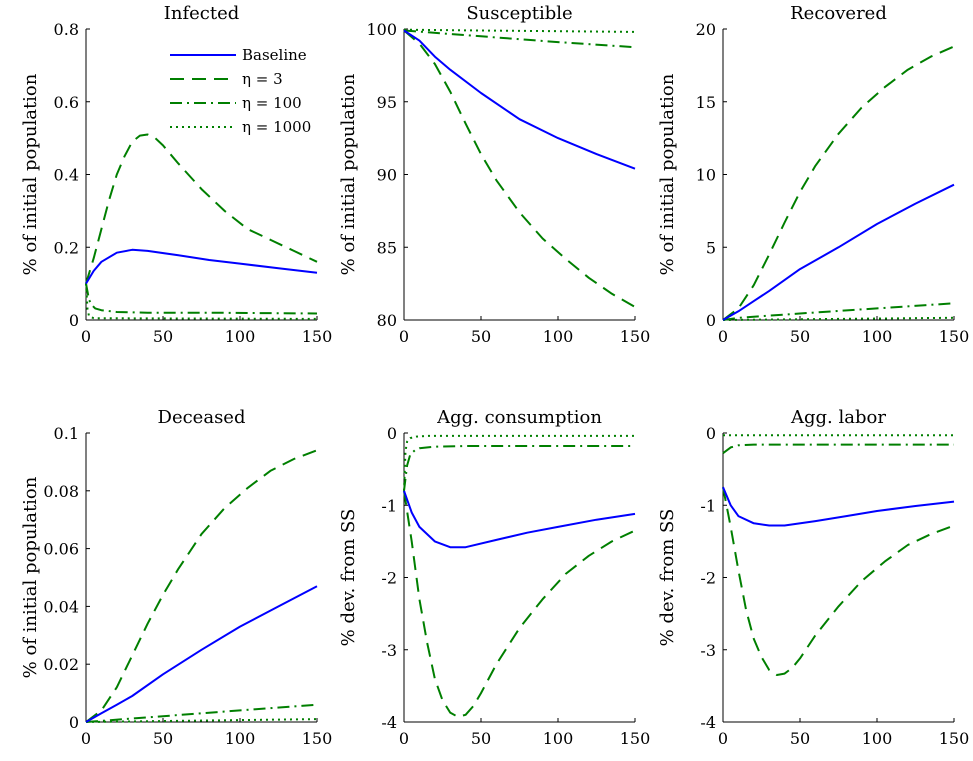  What do you see at coordinates (61, 664) in the screenshot?
I see `y-tick-label: 0.02` at bounding box center [61, 664].